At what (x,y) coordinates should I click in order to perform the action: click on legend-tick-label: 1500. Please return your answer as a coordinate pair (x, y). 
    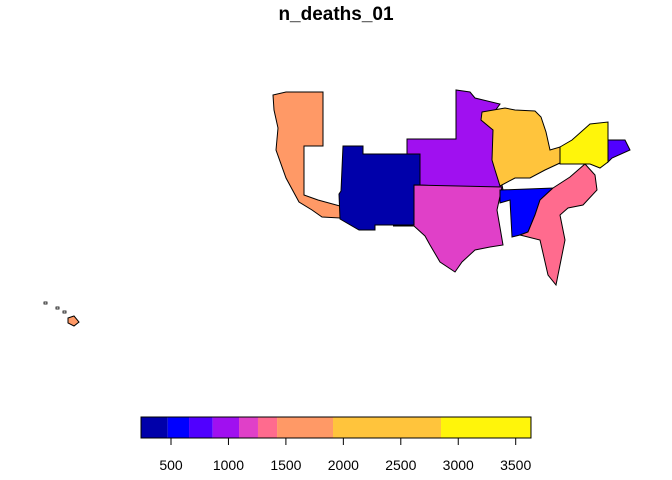
    Looking at the image, I should click on (285, 465).